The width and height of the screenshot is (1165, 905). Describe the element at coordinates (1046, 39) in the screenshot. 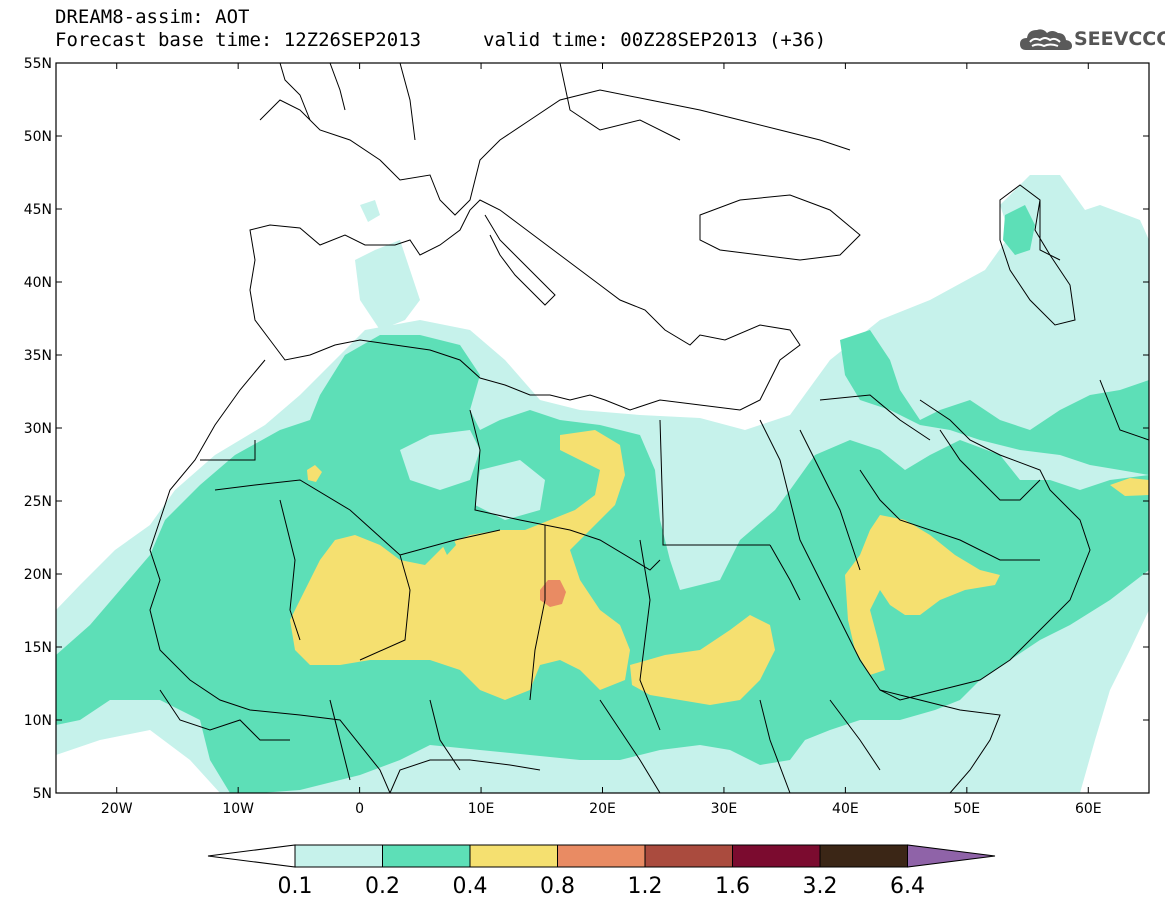

I see `cloud-icon` at that location.